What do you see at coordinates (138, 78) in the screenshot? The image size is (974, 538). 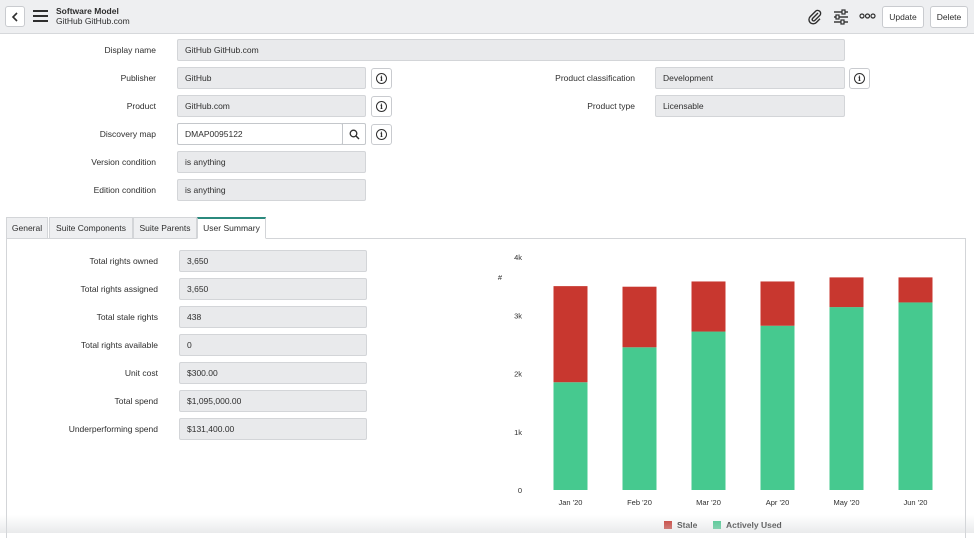 I see `publisher-label: Publisher` at bounding box center [138, 78].